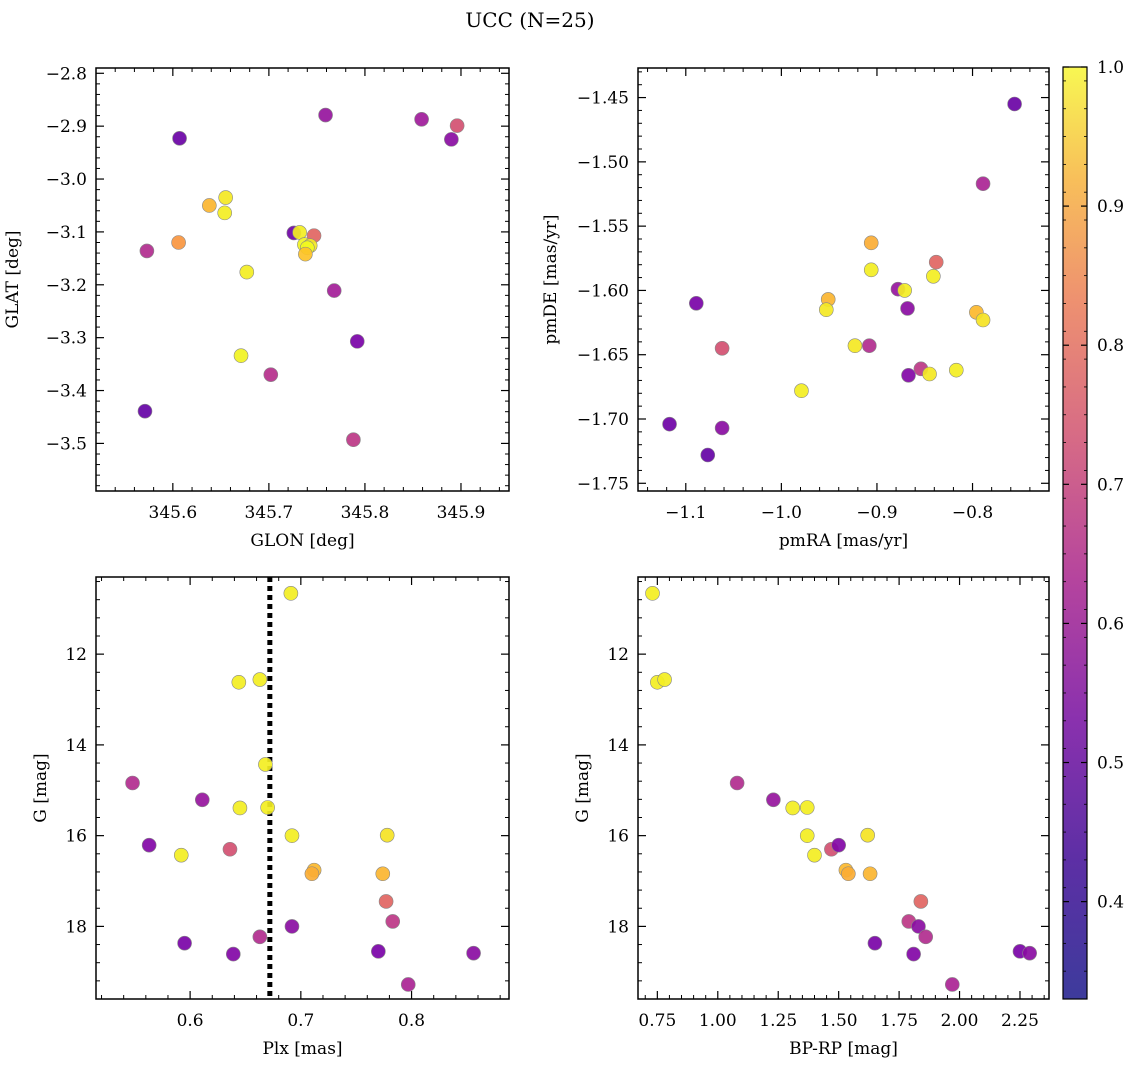  What do you see at coordinates (302, 541) in the screenshot?
I see `x-axis-label: GLON [deg]` at bounding box center [302, 541].